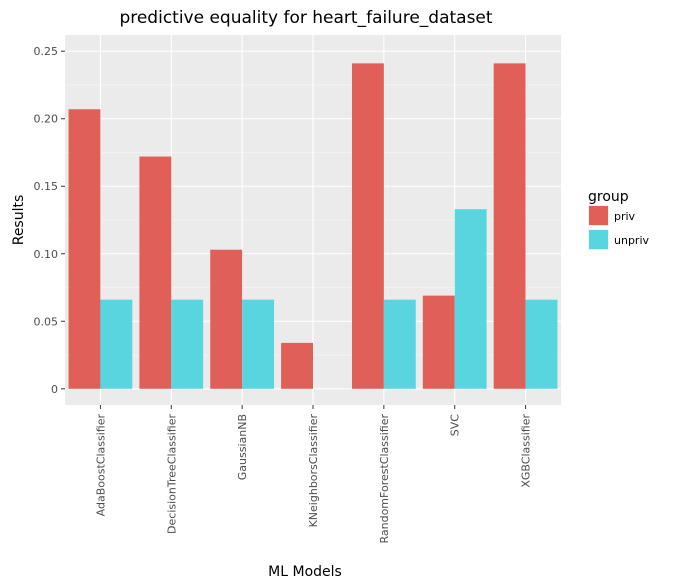 The height and width of the screenshot is (588, 680). What do you see at coordinates (526, 451) in the screenshot?
I see `x-tick-label: XGBClassifier` at bounding box center [526, 451].